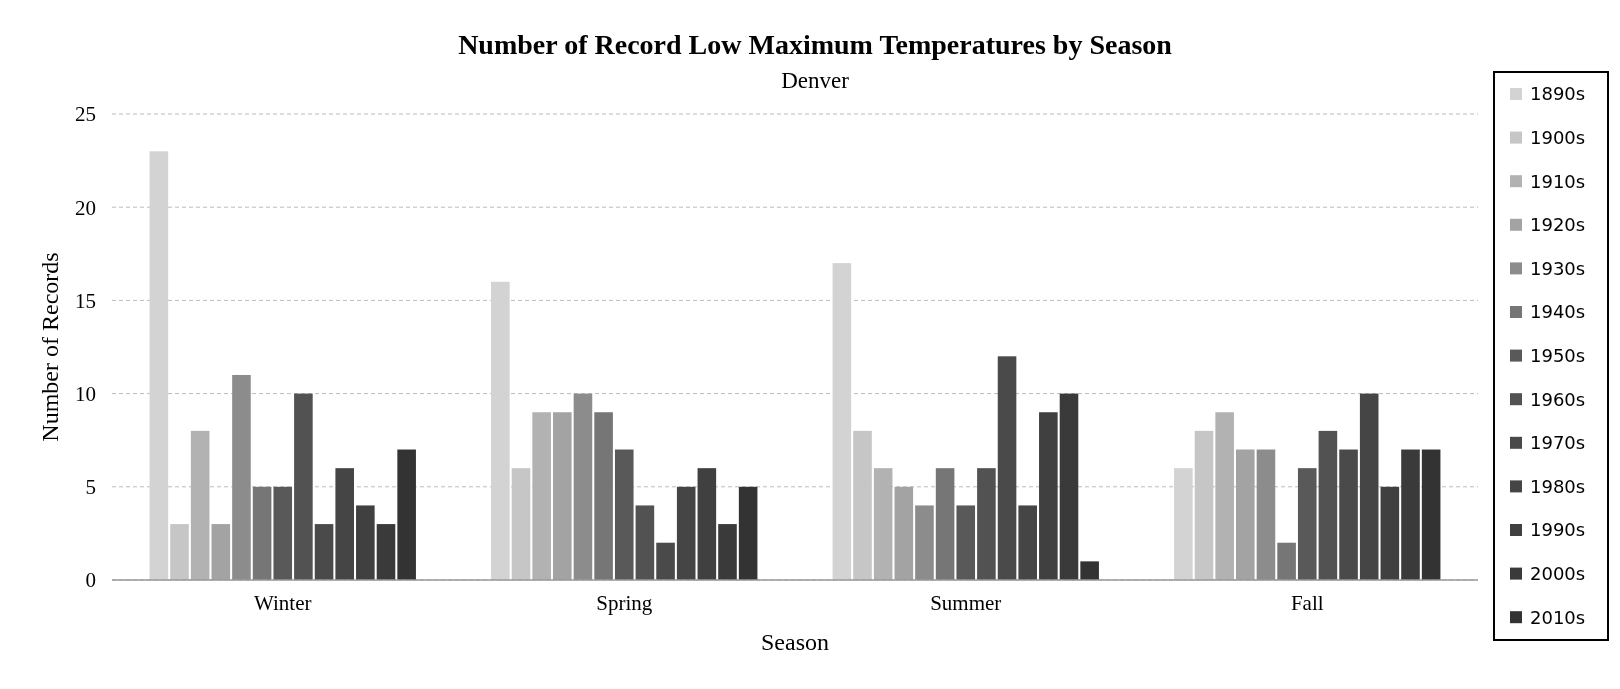  I want to click on chart-title: Number of Record Low Maximum Temperatures by Season, so click(815, 44).